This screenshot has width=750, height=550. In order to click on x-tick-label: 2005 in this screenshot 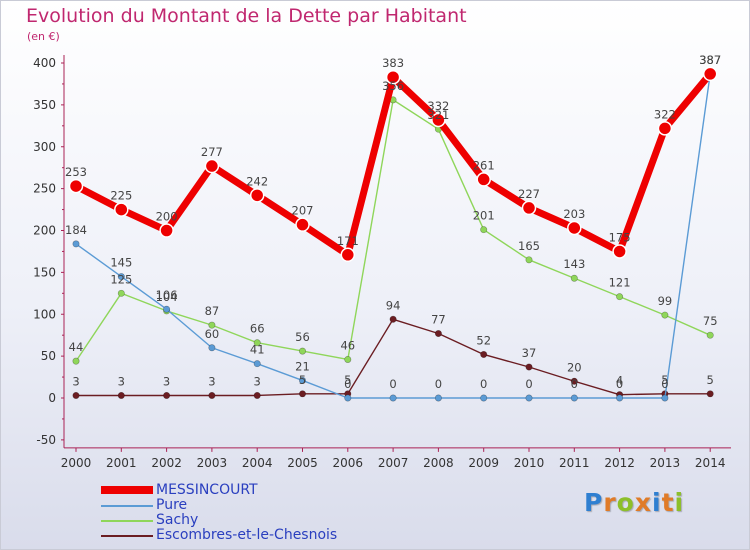, I will do `click(302, 463)`.